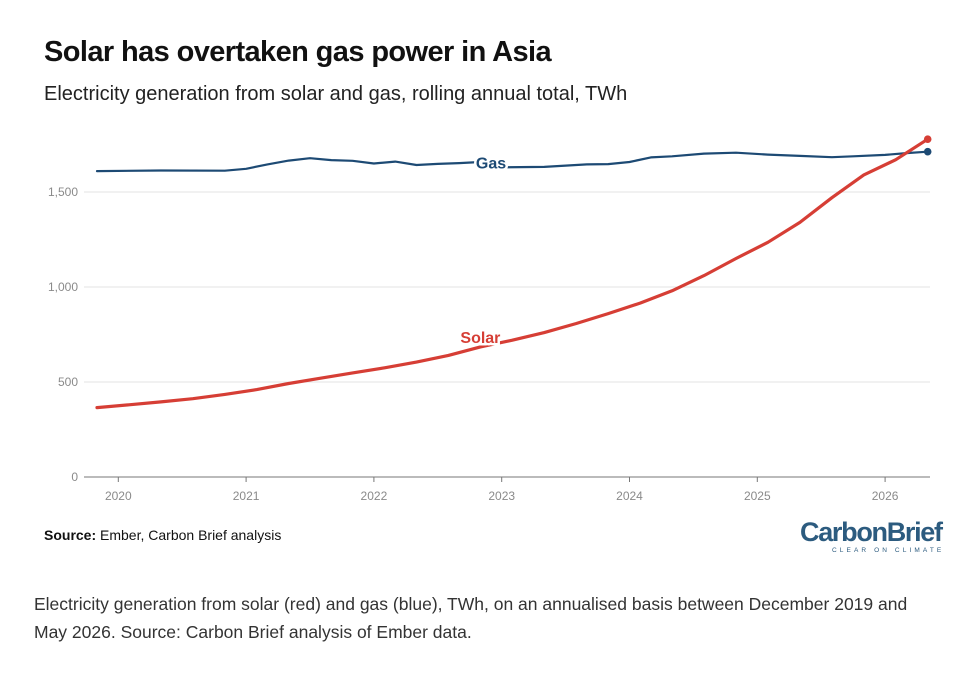 Image resolution: width=960 pixels, height=673 pixels. Describe the element at coordinates (888, 550) in the screenshot. I see `logo-tagline: CLEAR ON CLIMATE` at that location.